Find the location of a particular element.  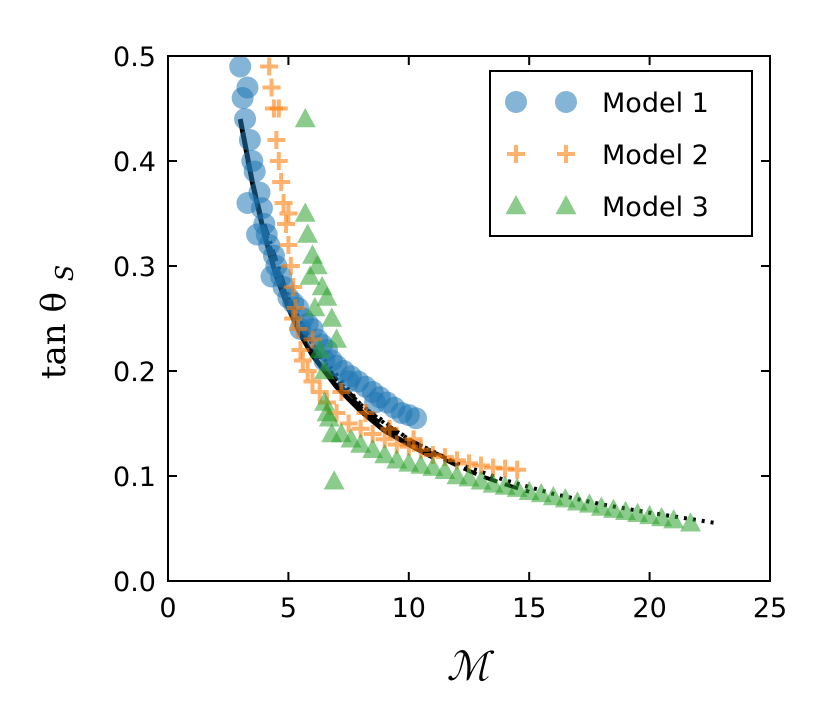

y-axis-label-group: tan θ S is located at coordinates (56, 322).